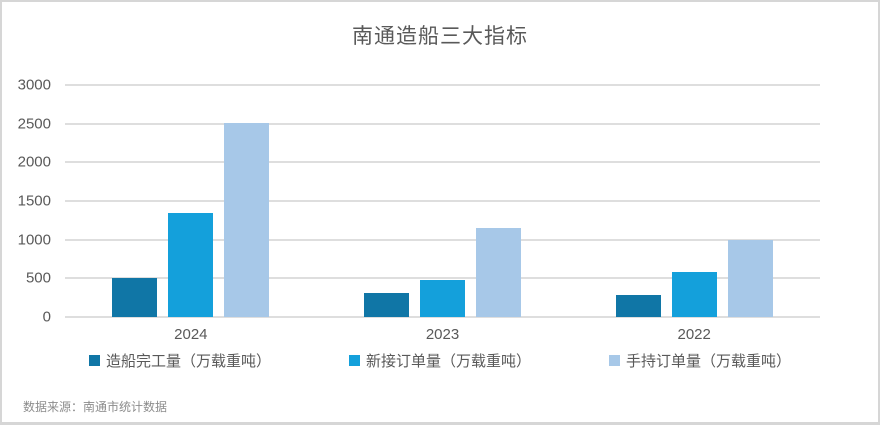 This screenshot has height=425, width=880. I want to click on legend: 造船完工量（万载重吨） 新接订单量（万载重吨） 手持订单量（万载重吨）, so click(440, 360).